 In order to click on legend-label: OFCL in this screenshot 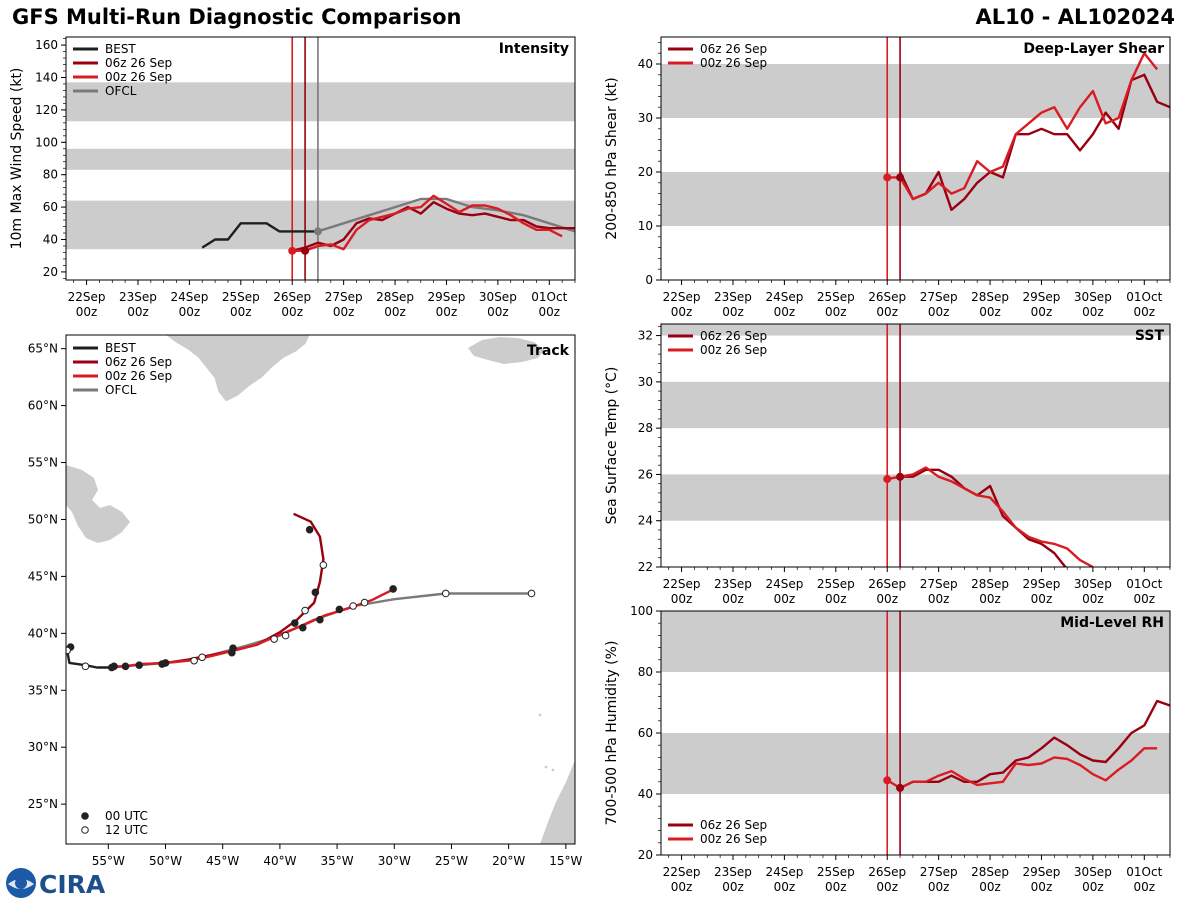, I will do `click(121, 390)`.